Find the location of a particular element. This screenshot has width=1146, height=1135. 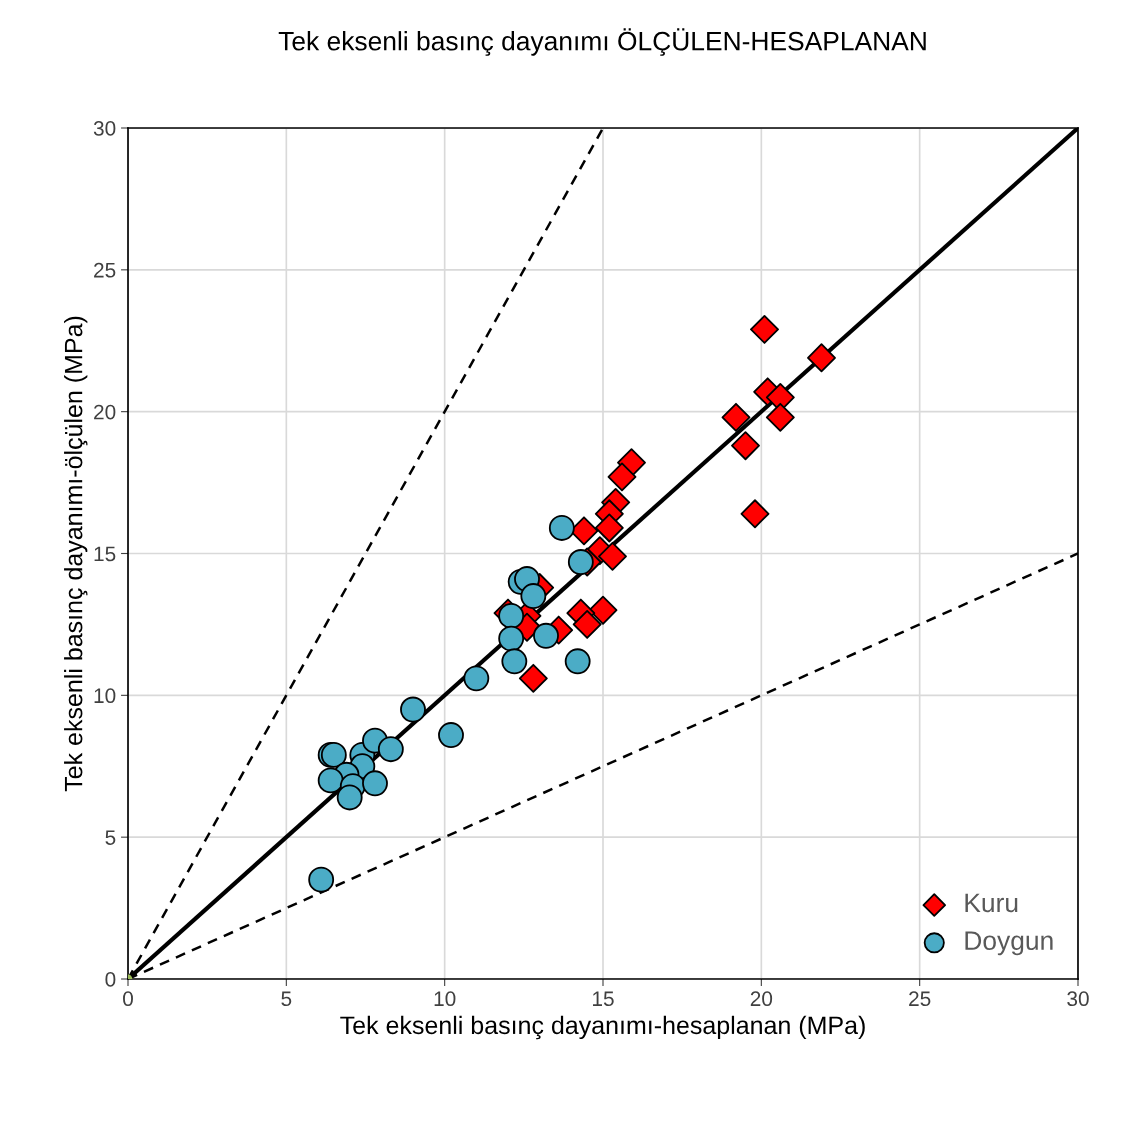

x-tick-label: 15 is located at coordinates (603, 999).